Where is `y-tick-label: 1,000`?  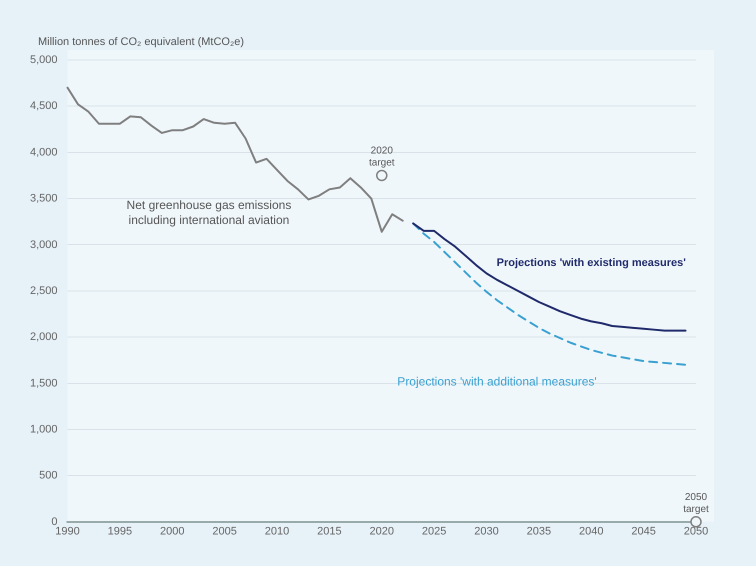
y-tick-label: 1,000 is located at coordinates (44, 429).